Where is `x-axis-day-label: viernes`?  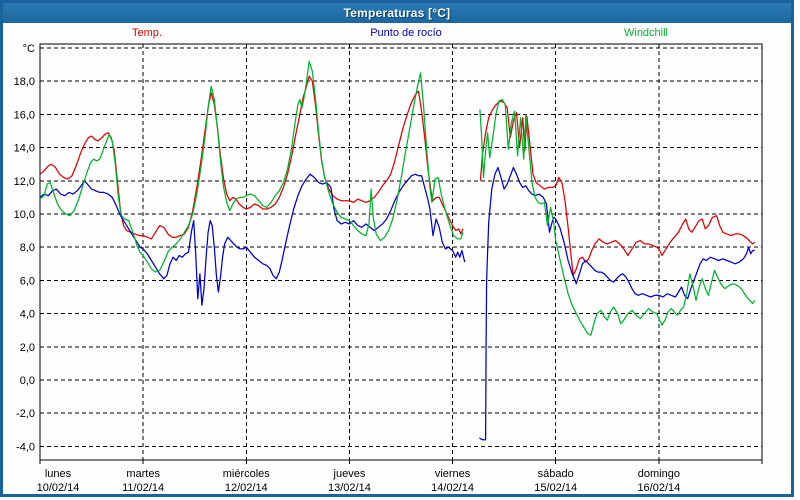 x-axis-day-label: viernes is located at coordinates (453, 474).